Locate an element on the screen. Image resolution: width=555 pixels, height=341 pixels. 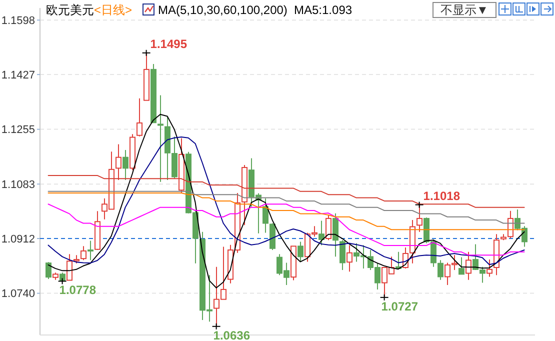
legend-title: MA(5,10,30,60,100,200) is located at coordinates (223, 10).